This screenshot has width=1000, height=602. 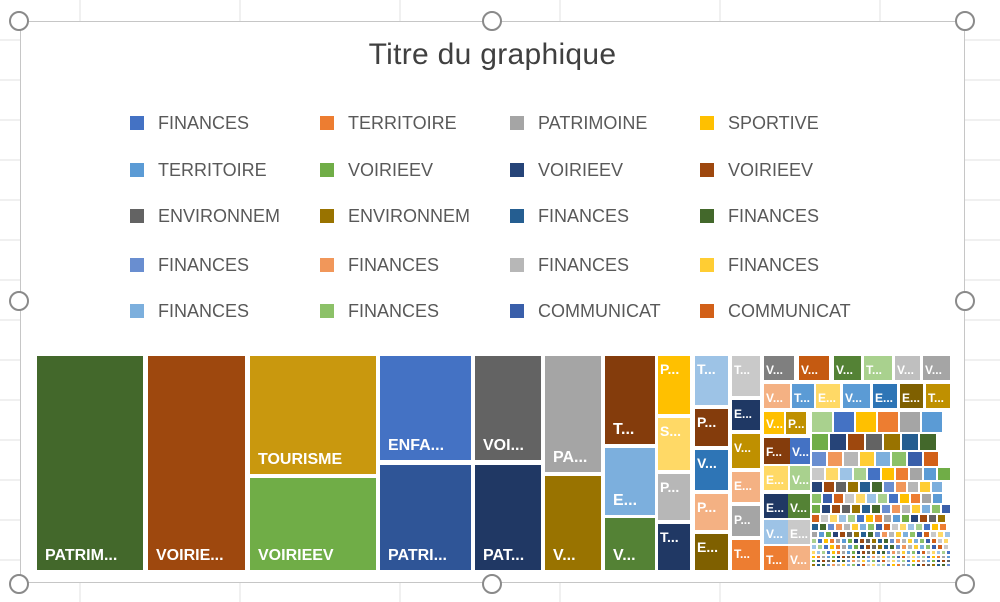 I want to click on legend-entry: TERRITOIRE, so click(x=388, y=123).